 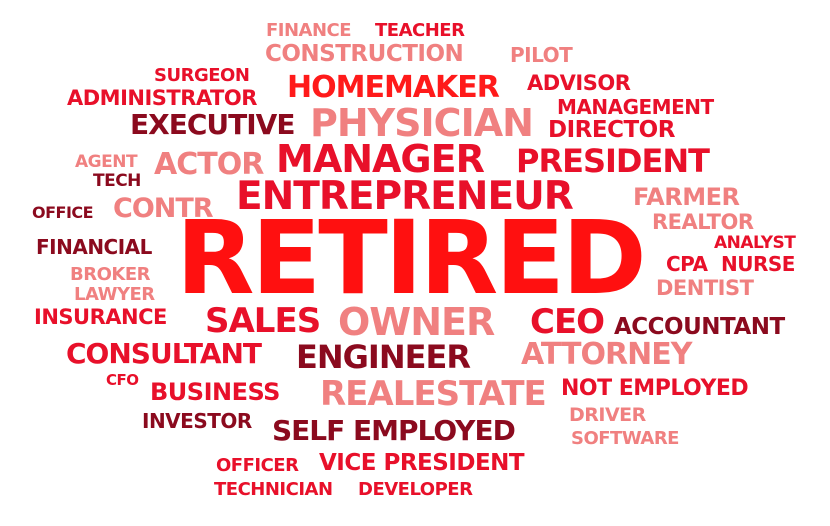 What do you see at coordinates (364, 54) in the screenshot?
I see `word: CONSTRUCTION` at bounding box center [364, 54].